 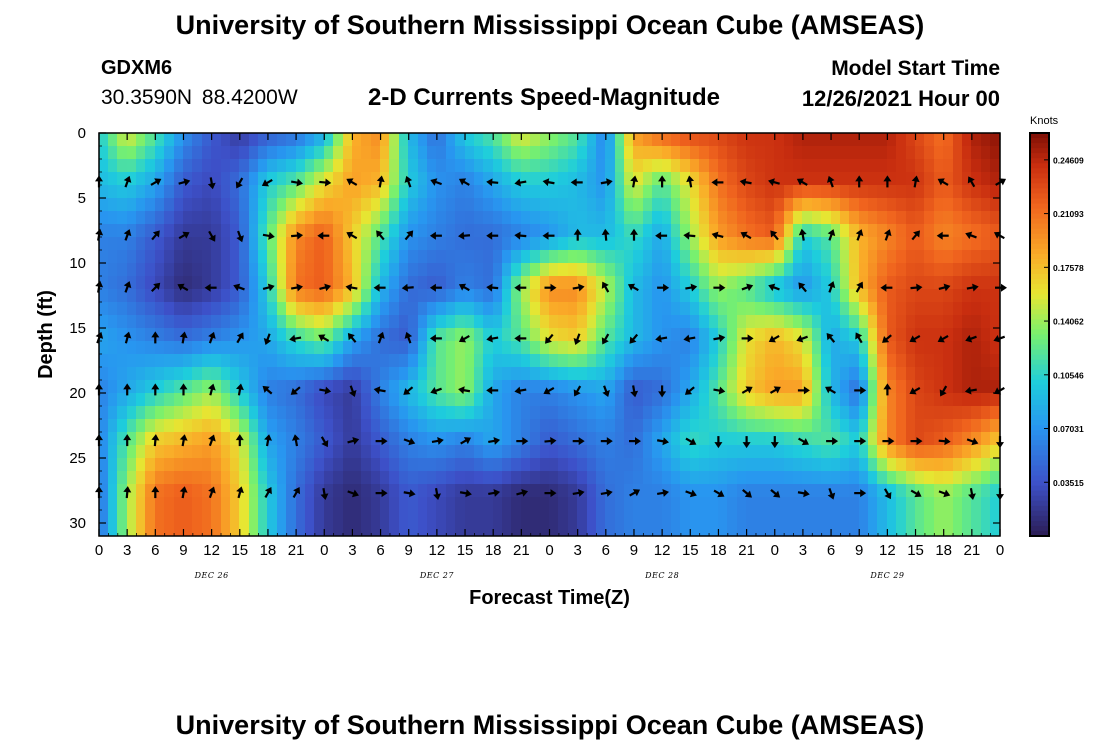 What do you see at coordinates (1000, 550) in the screenshot?
I see `x-tick-label: 0` at bounding box center [1000, 550].